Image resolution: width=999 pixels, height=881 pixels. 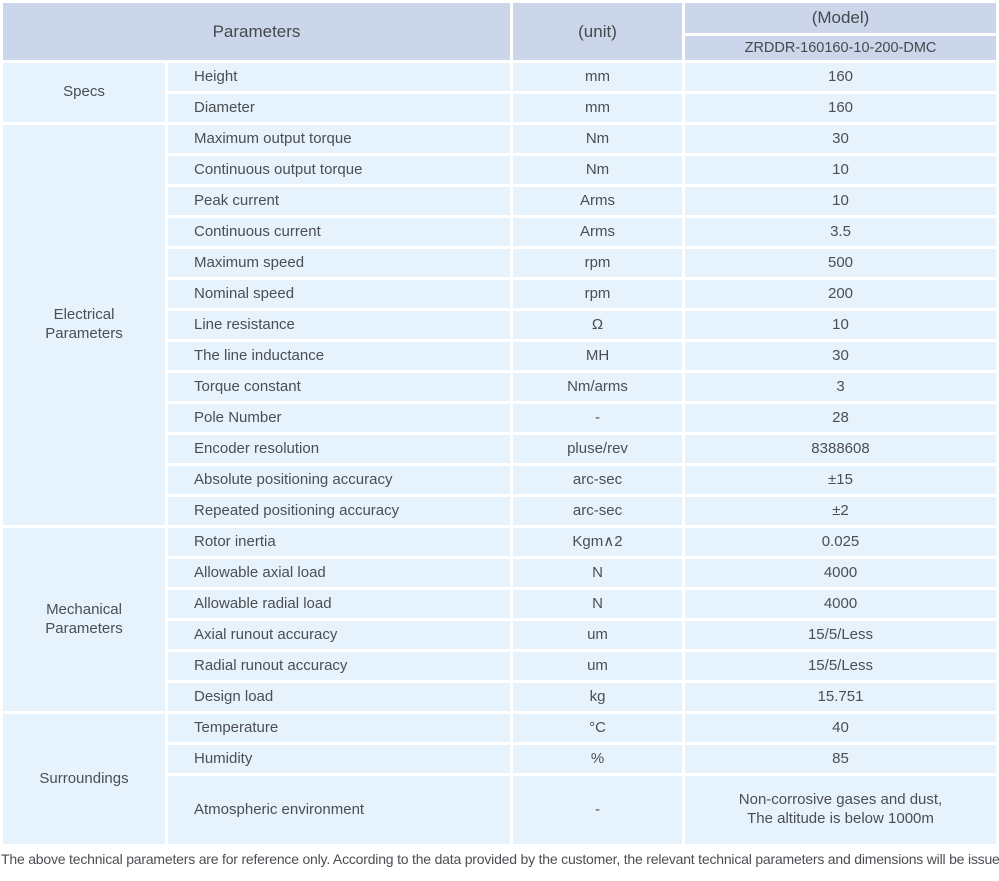 I want to click on param-name-cell: The line inductance, so click(x=339, y=356).